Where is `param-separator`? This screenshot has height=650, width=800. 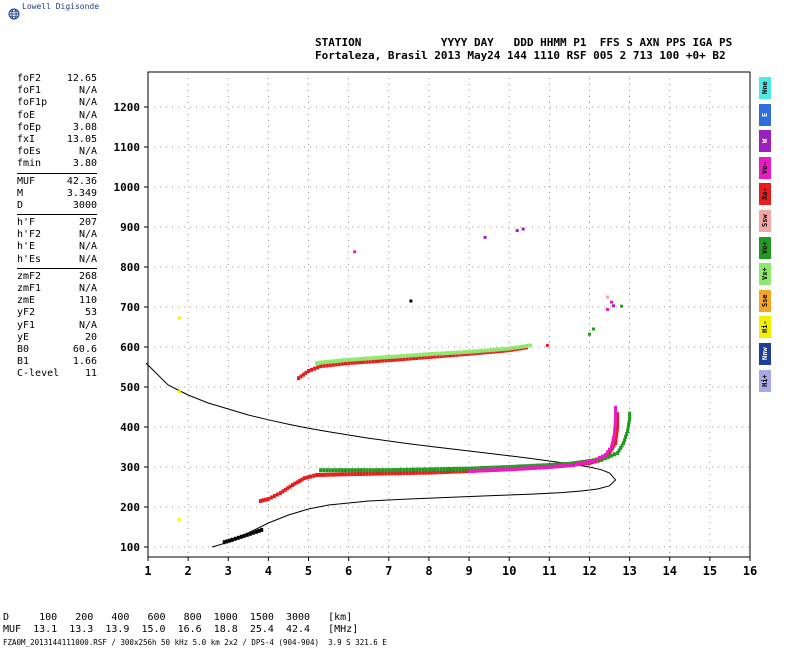
param-separator is located at coordinates (57, 173).